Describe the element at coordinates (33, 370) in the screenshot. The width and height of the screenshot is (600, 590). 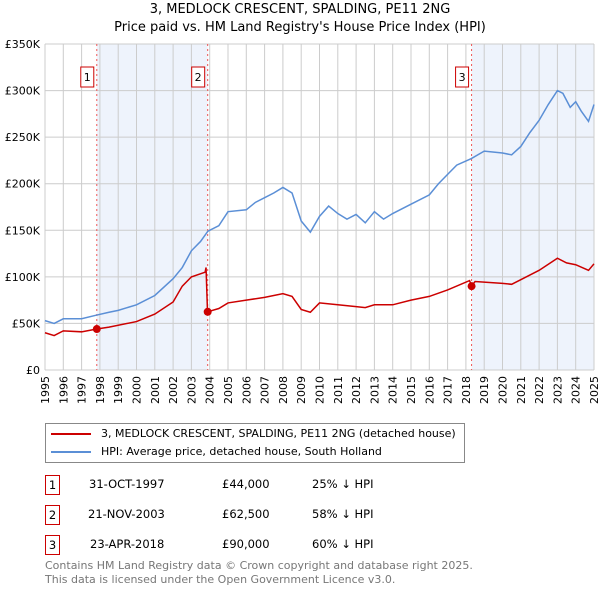
I see `y-tick-label: £0` at that location.